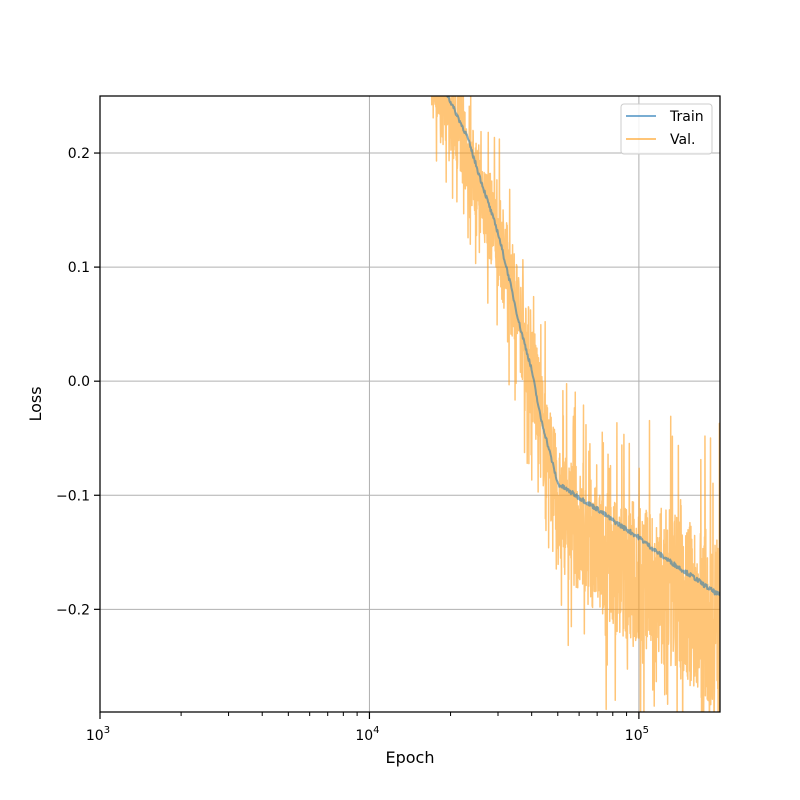 The width and height of the screenshot is (800, 800). Describe the element at coordinates (682, 140) in the screenshot. I see `legend-label-val: Val.` at that location.